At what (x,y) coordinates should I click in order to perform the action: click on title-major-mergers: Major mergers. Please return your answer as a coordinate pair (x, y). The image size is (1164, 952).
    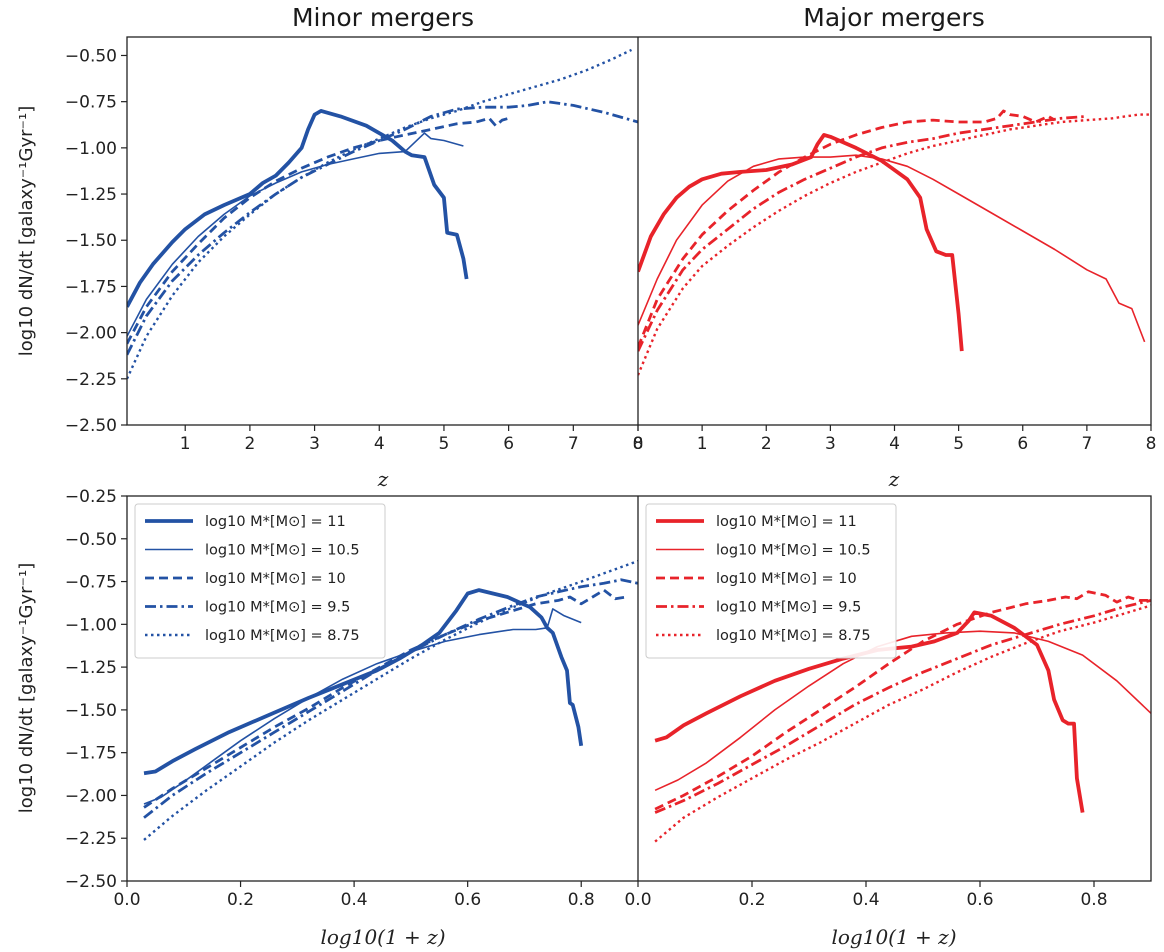
    Looking at the image, I should click on (893, 17).